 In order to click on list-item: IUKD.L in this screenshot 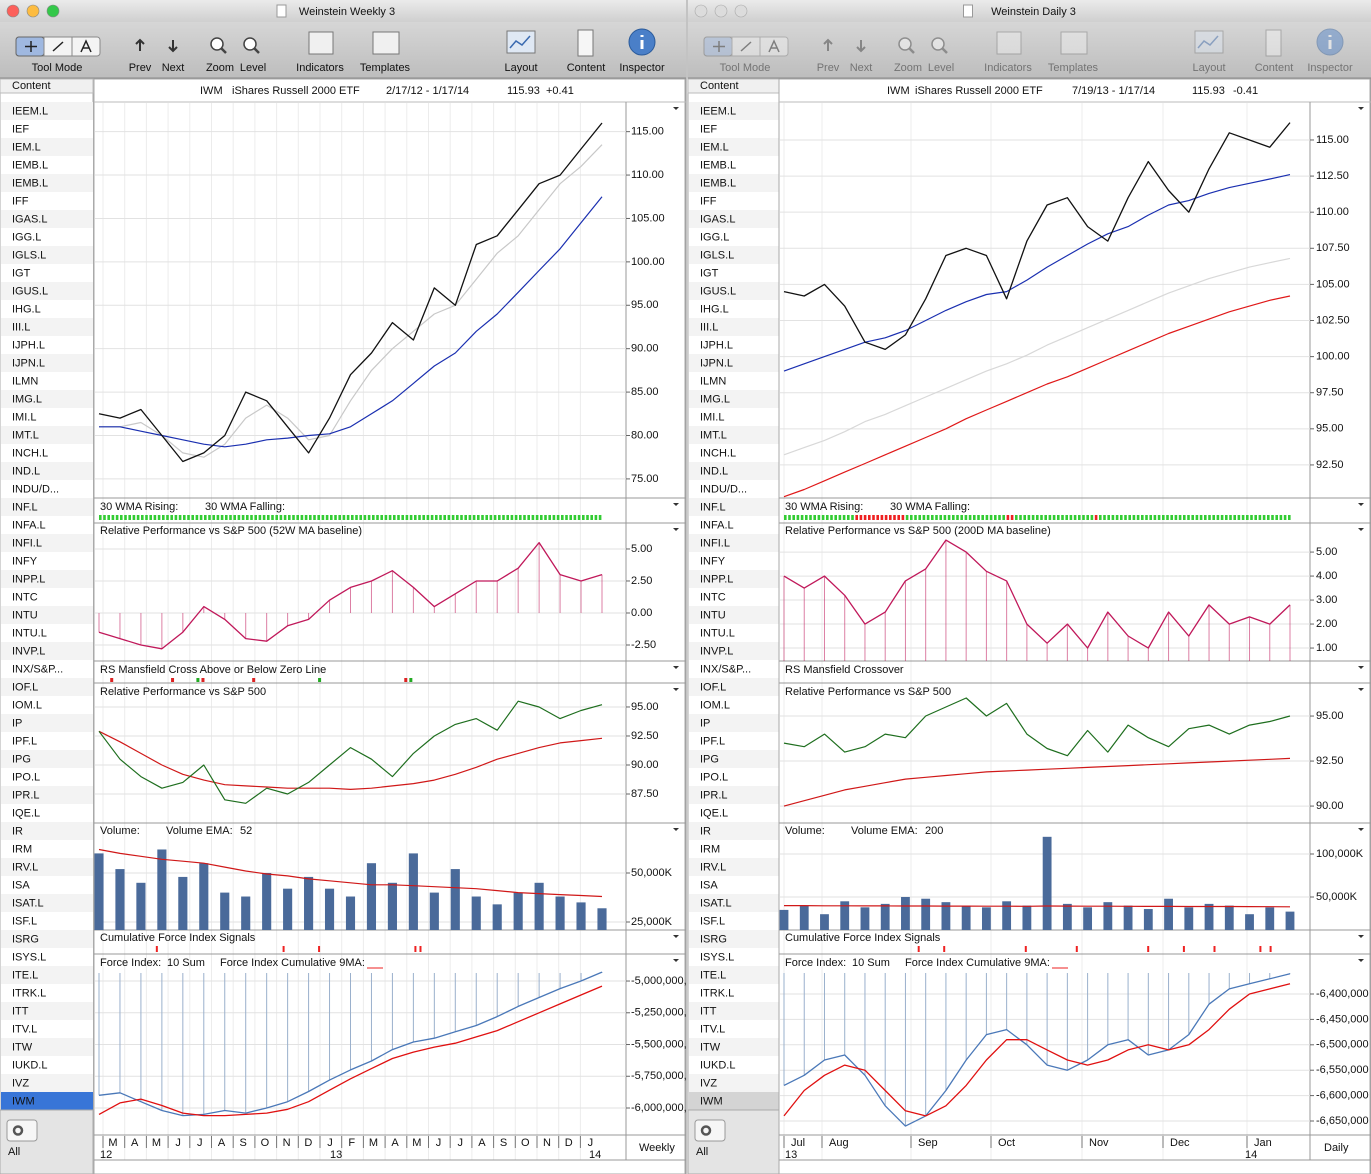, I will do `click(29, 1065)`.